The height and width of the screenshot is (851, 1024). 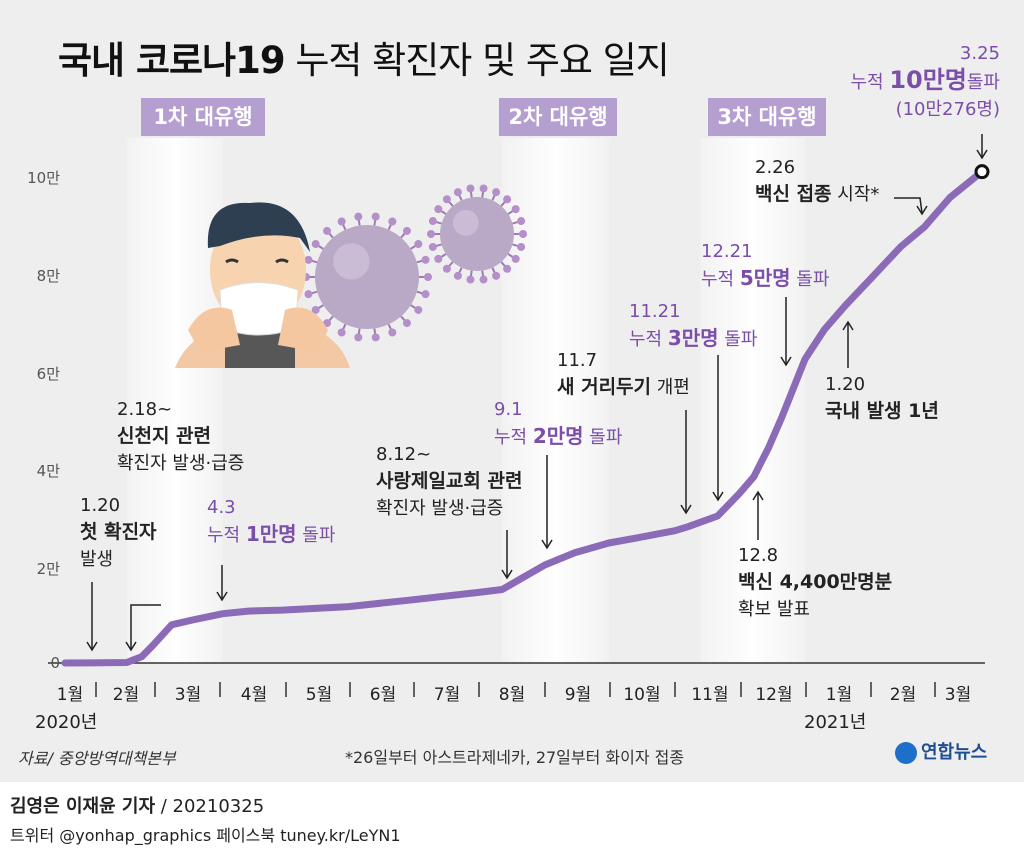 What do you see at coordinates (512, 695) in the screenshot?
I see `x-tick-label: 8월` at bounding box center [512, 695].